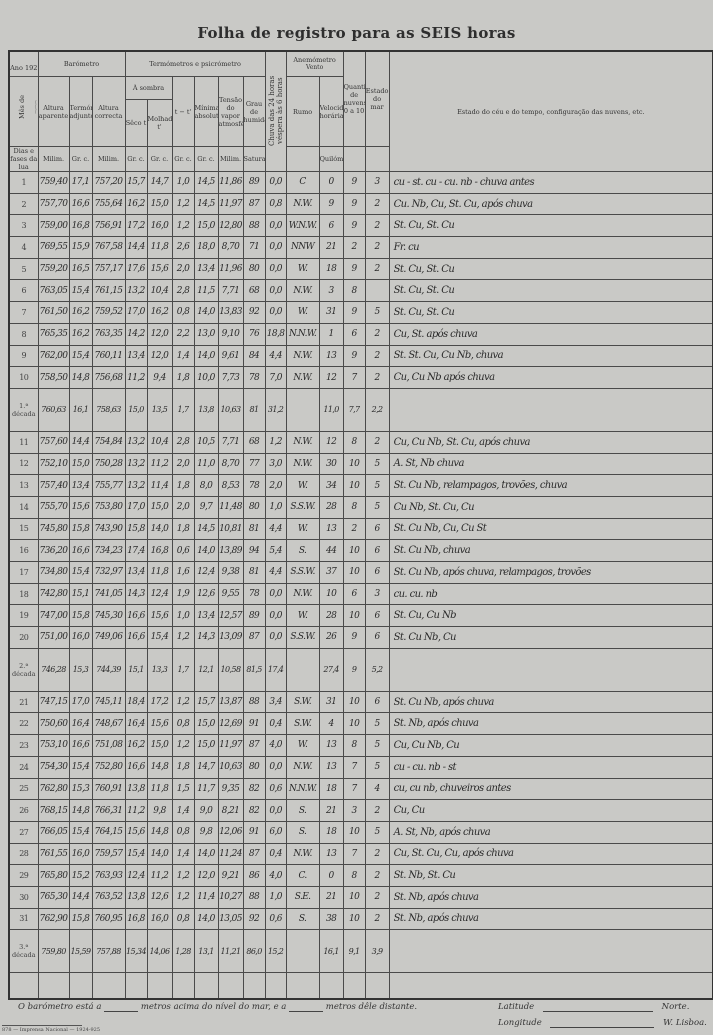 The width and height of the screenshot is (713, 1035). Describe the element at coordinates (230, 182) in the screenshot. I see `vapour-tension-cell: 11,86` at that location.